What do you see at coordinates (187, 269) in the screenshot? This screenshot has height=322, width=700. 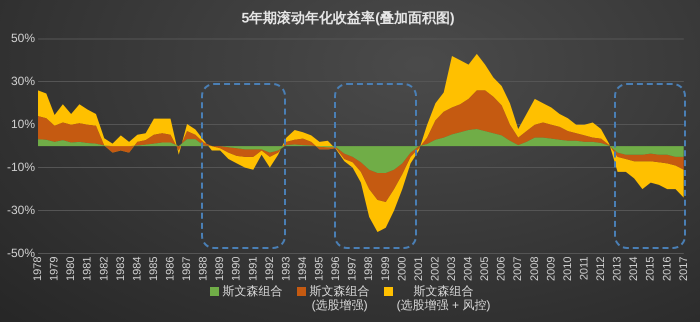 I see `x-tick-label: 1987` at bounding box center [187, 269].